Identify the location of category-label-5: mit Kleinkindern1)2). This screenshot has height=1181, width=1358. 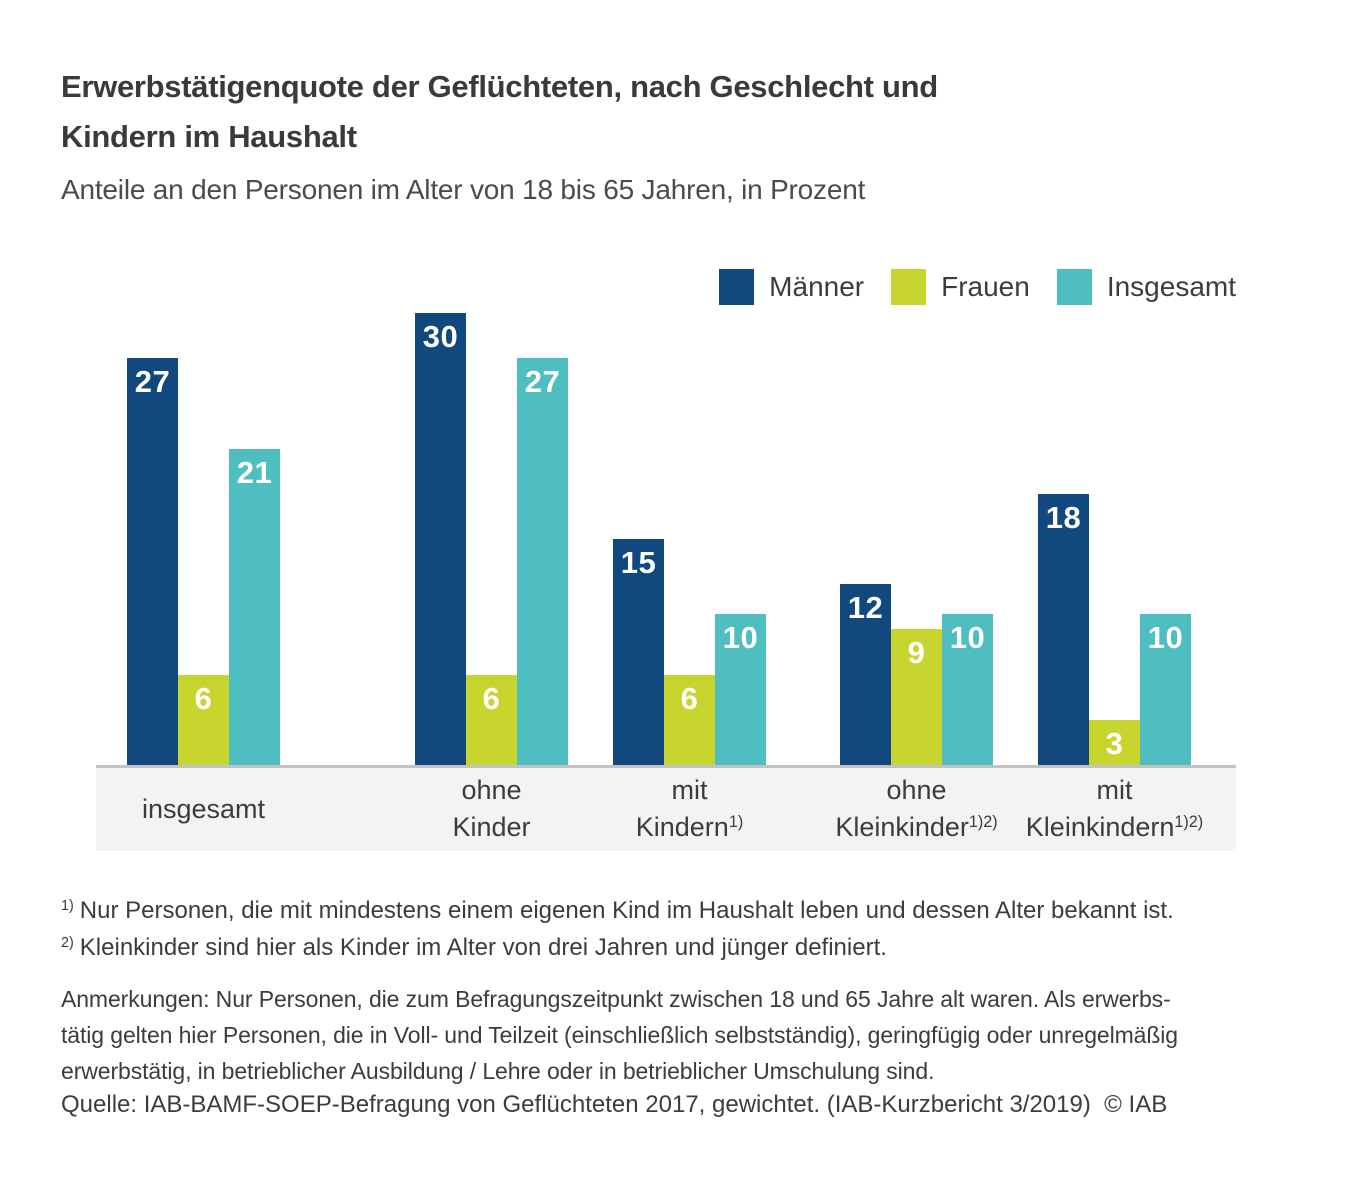
(1114, 808).